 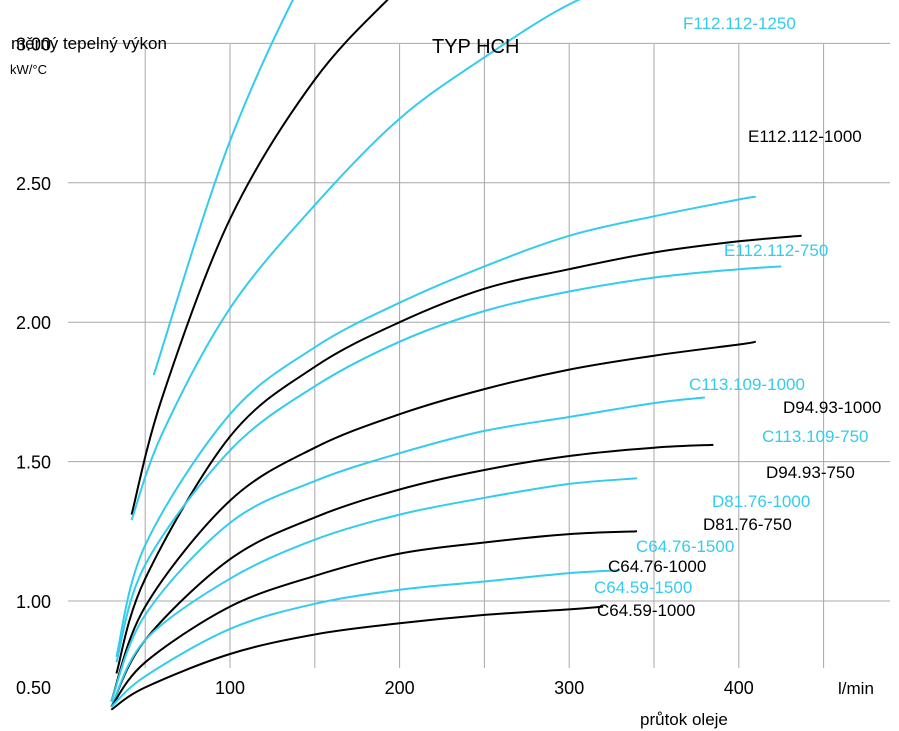 What do you see at coordinates (33, 323) in the screenshot?
I see `y-tick-label: 2.00` at bounding box center [33, 323].